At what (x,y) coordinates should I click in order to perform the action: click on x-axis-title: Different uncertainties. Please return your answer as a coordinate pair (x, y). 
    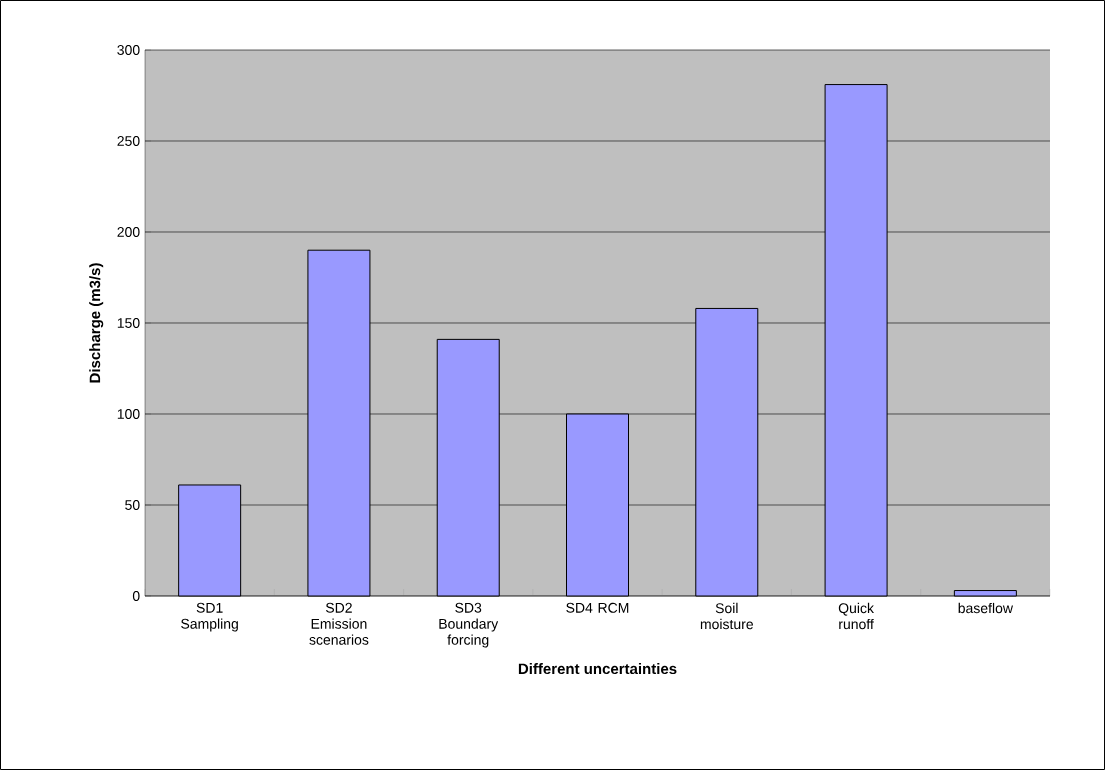
    Looking at the image, I should click on (597, 669).